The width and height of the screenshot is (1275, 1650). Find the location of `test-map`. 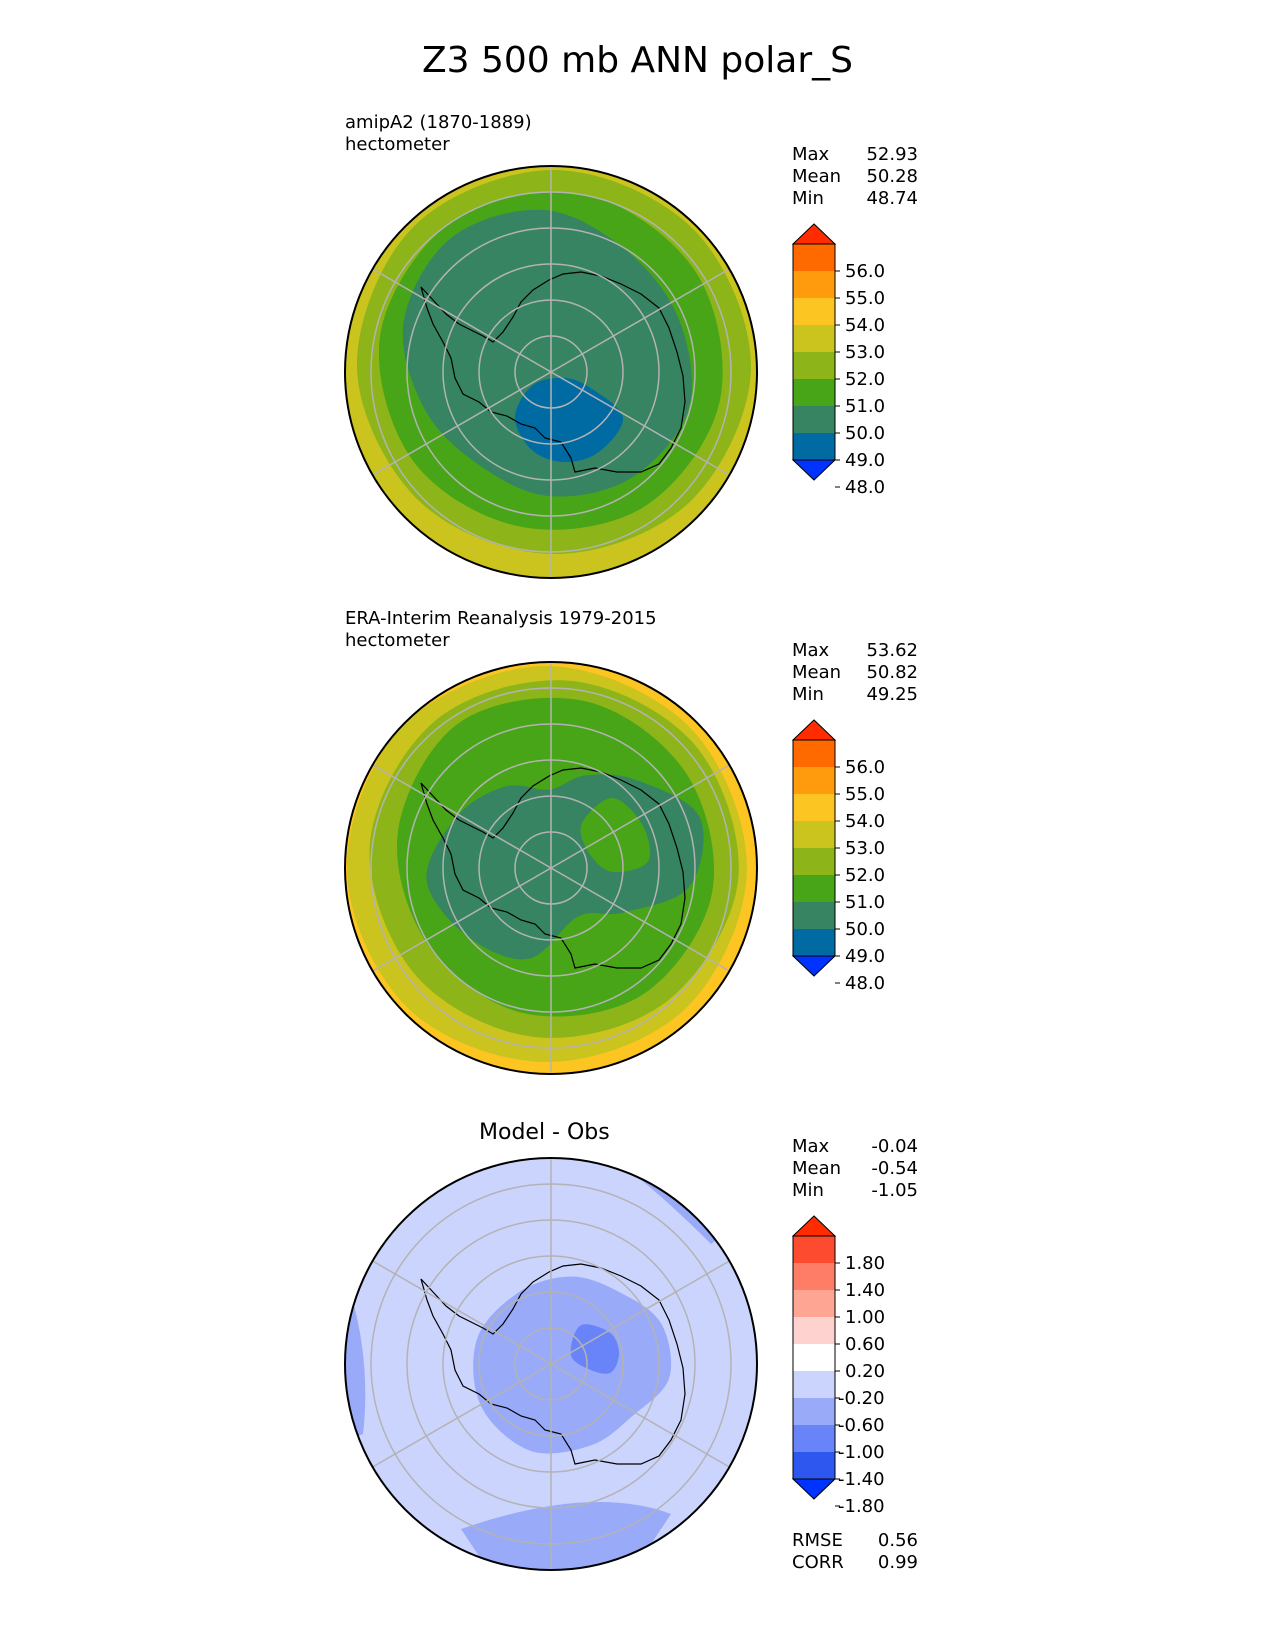

test-map is located at coordinates (551, 372).